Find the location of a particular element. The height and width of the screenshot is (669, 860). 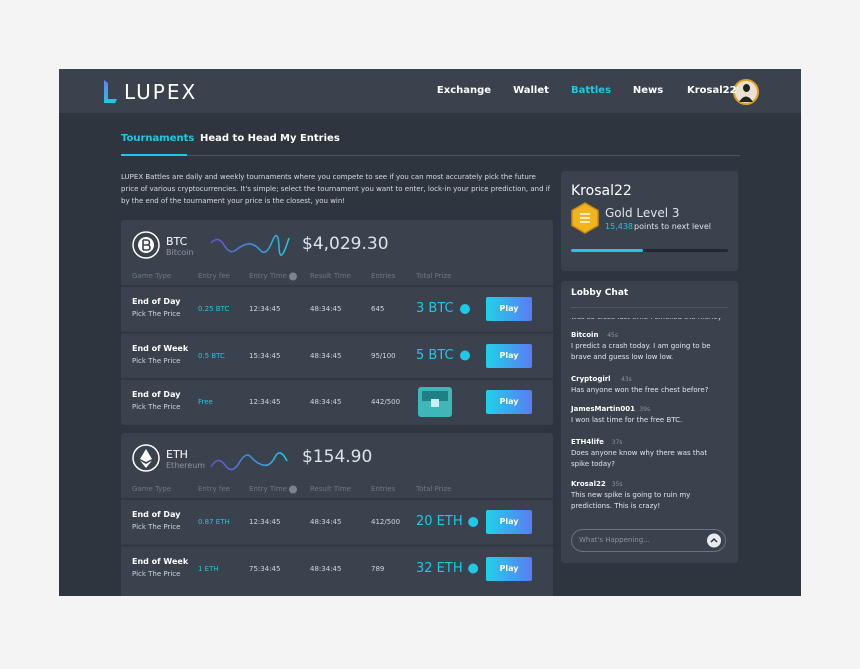

tab-divider is located at coordinates (430, 155).